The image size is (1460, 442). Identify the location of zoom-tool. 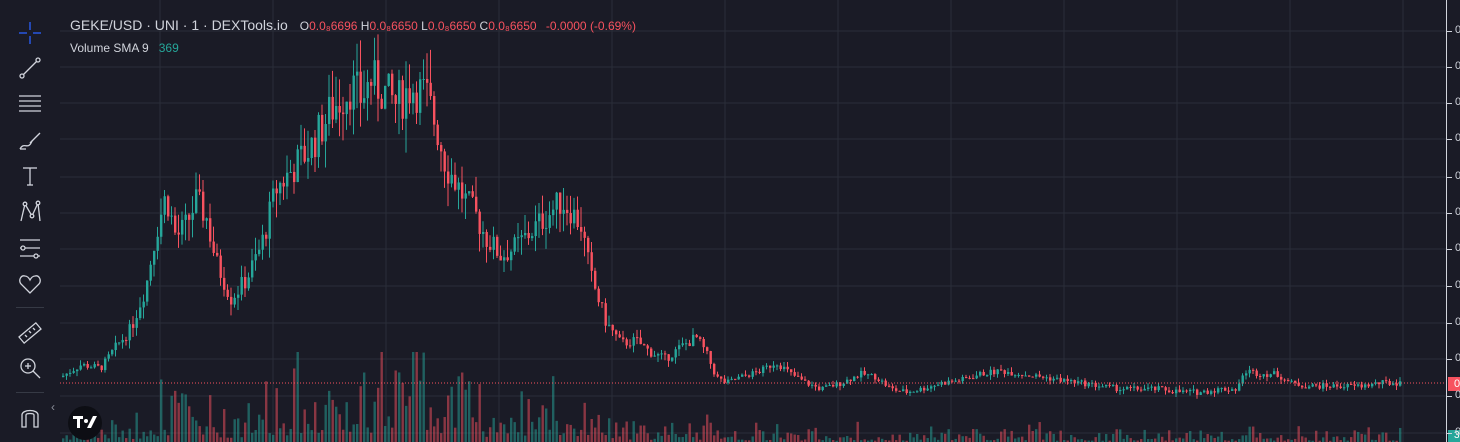
(30, 368).